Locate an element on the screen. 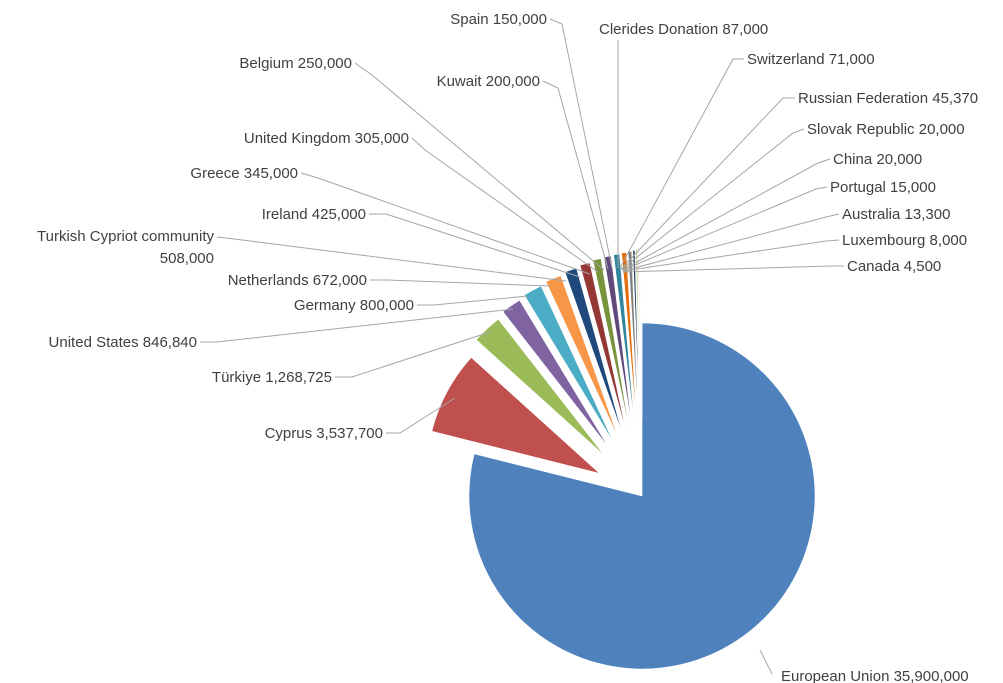 The width and height of the screenshot is (1003, 683). pie-slice-belgium is located at coordinates (624, 340).